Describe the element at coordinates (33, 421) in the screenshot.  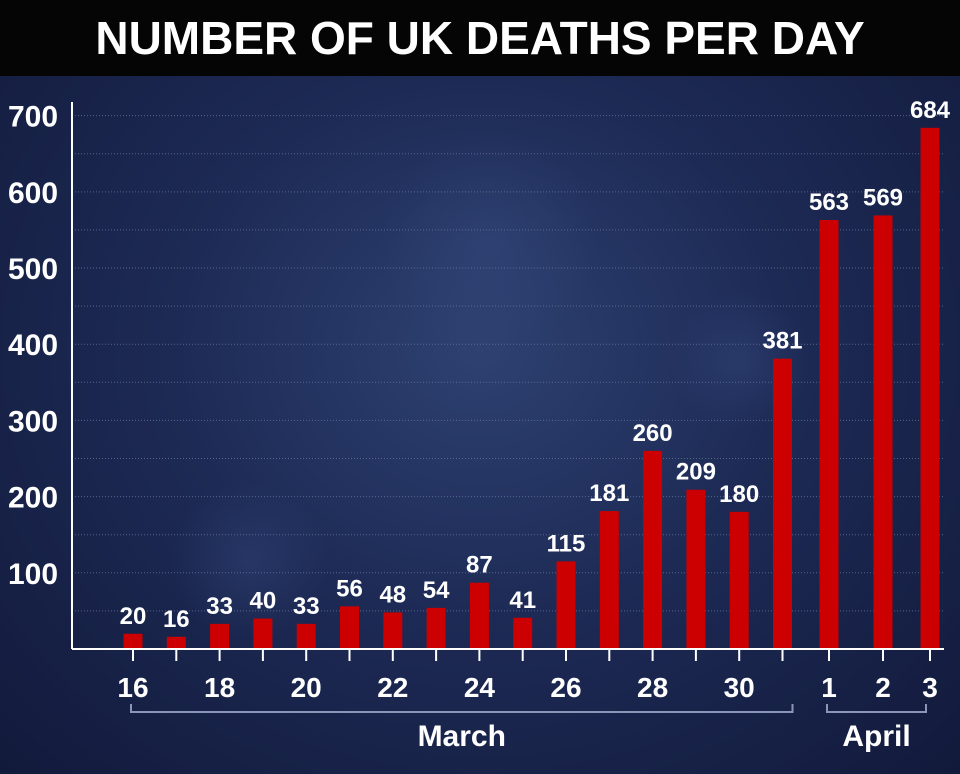
I see `y-tick-label: 300` at that location.